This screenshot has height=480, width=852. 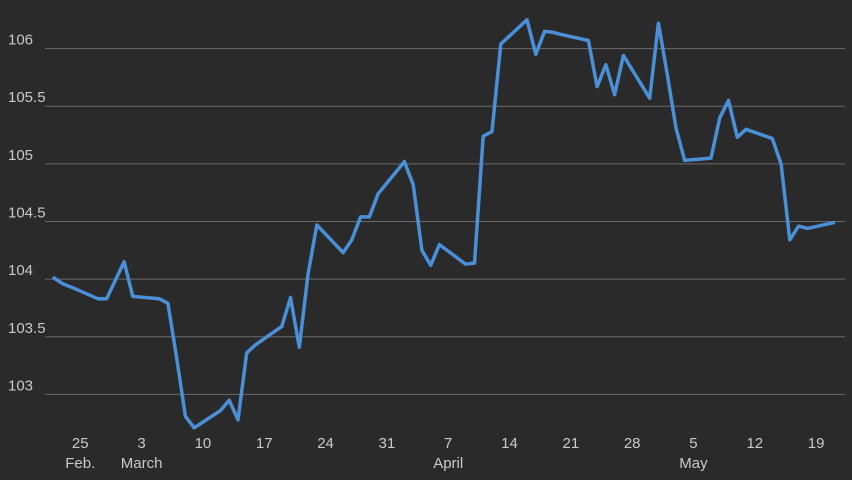 What do you see at coordinates (20, 270) in the screenshot?
I see `y-tick-label: 104` at bounding box center [20, 270].